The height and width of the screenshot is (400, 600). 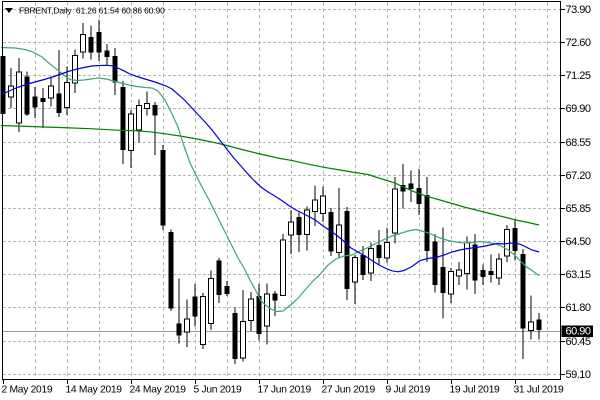 What do you see at coordinates (578, 209) in the screenshot?
I see `svg-text: 65.85` at bounding box center [578, 209].